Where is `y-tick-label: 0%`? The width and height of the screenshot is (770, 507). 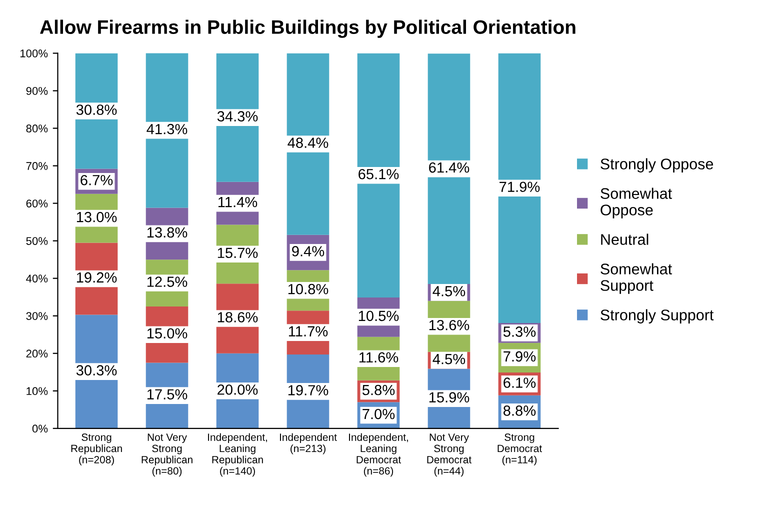
y-tick-label: 0% is located at coordinates (40, 428).